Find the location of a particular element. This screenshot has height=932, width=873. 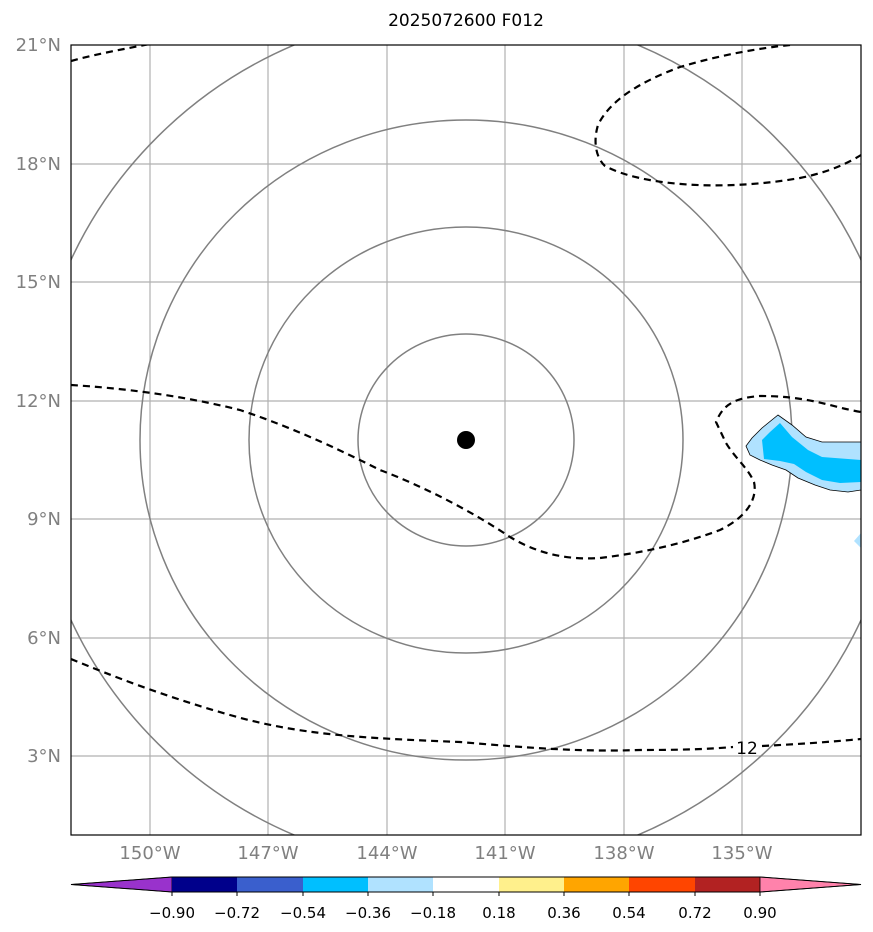

colorbar-extend-low is located at coordinates (121, 884).